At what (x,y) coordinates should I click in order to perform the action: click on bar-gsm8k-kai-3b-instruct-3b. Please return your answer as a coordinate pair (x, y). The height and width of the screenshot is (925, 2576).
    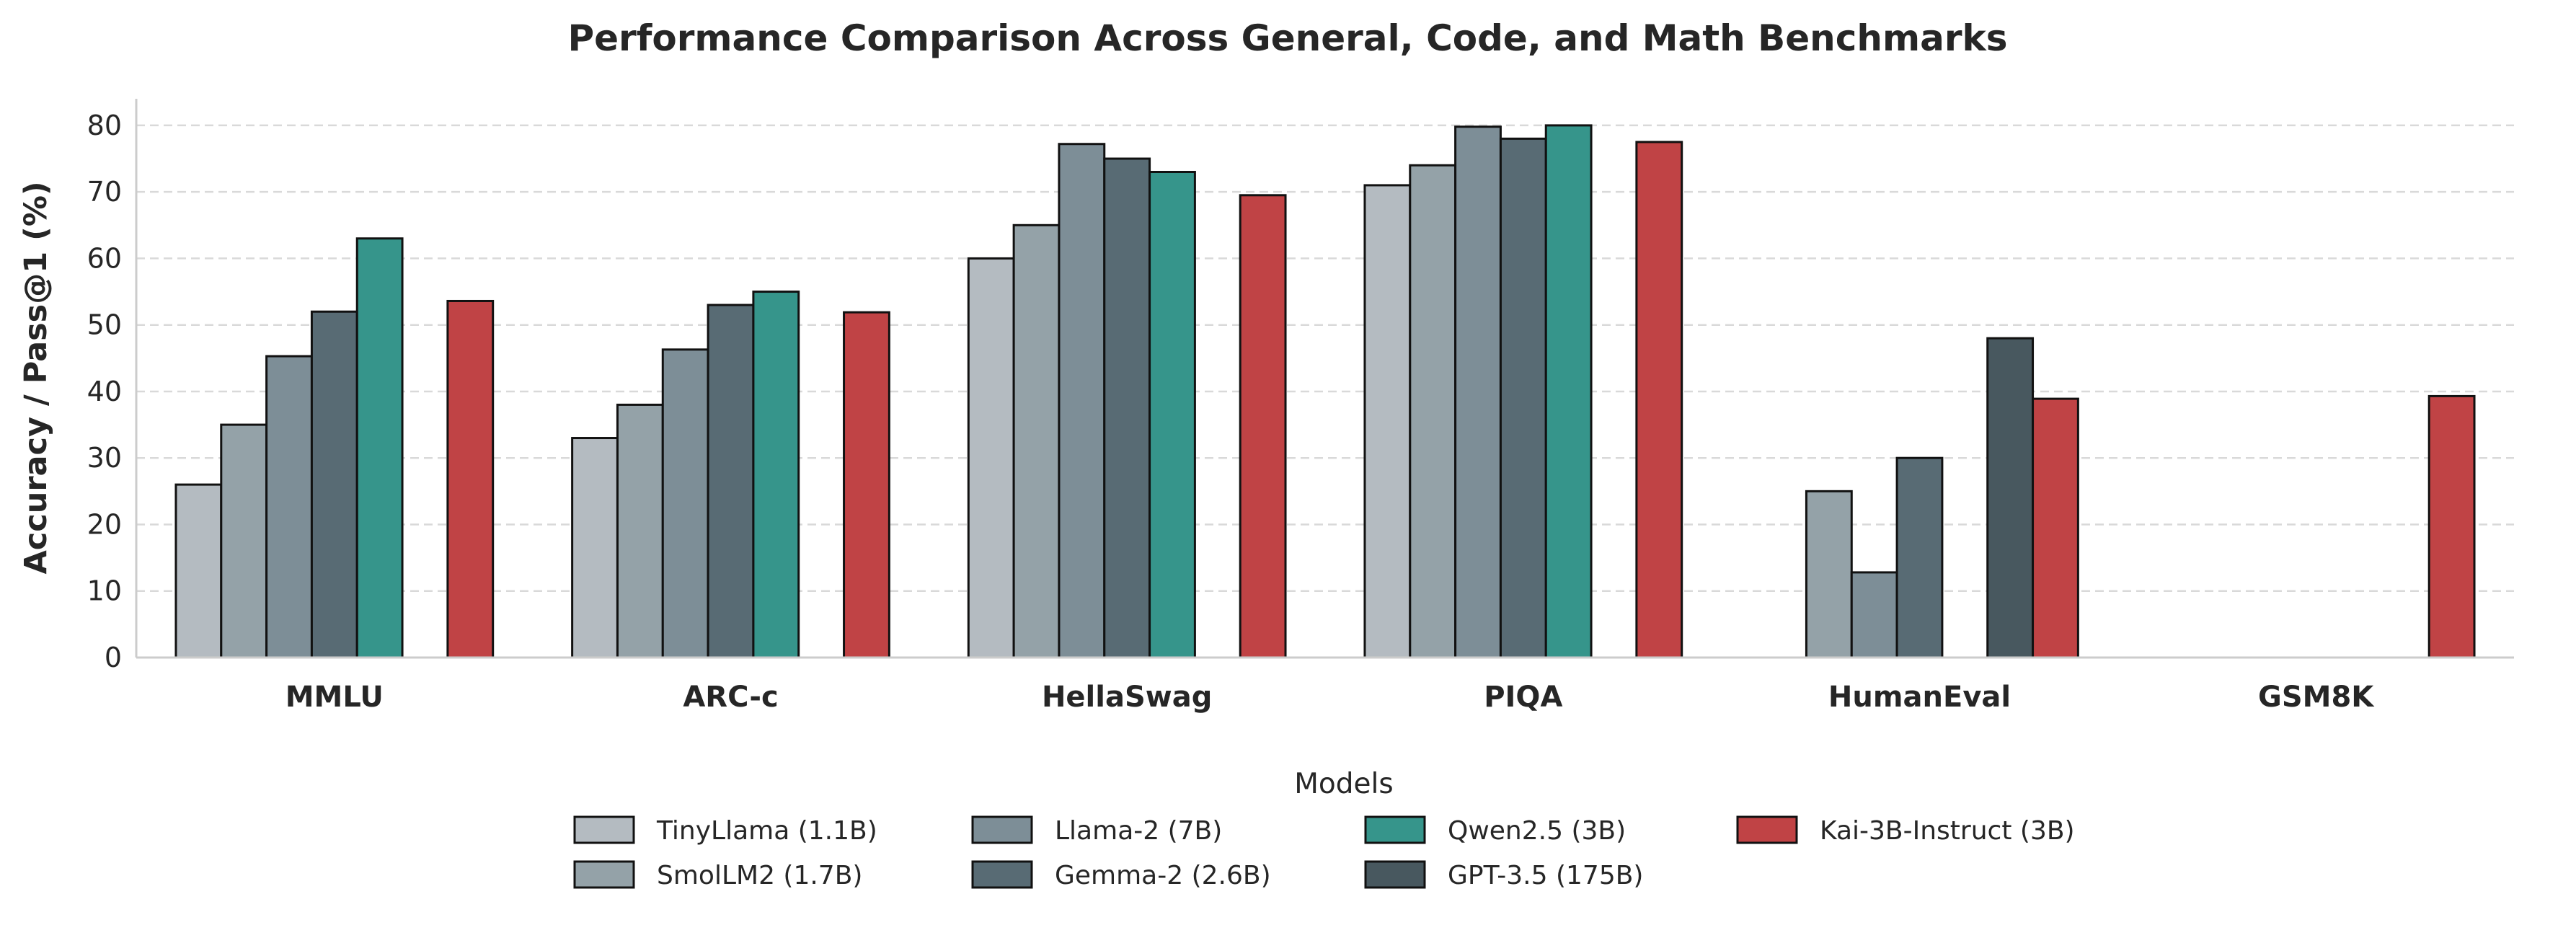
    Looking at the image, I should click on (2451, 526).